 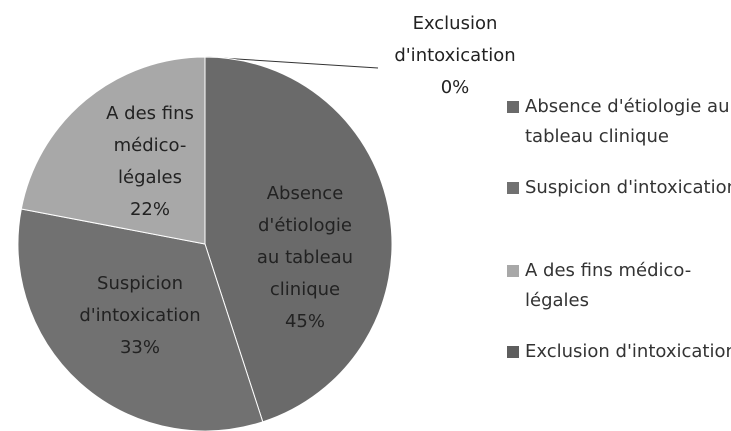 I want to click on legend-entry: Absence d'étiologie au tableau clinique, so click(x=618, y=122).